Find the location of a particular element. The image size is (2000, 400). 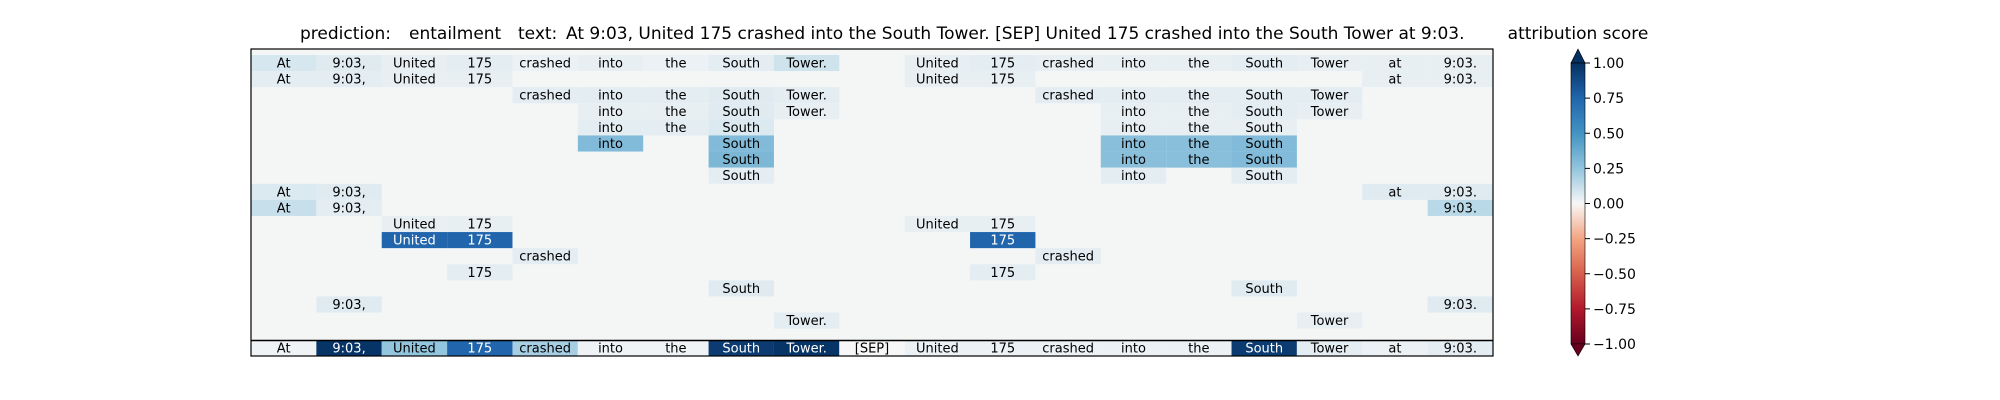

summary-cell-label: [SEP] is located at coordinates (872, 349).